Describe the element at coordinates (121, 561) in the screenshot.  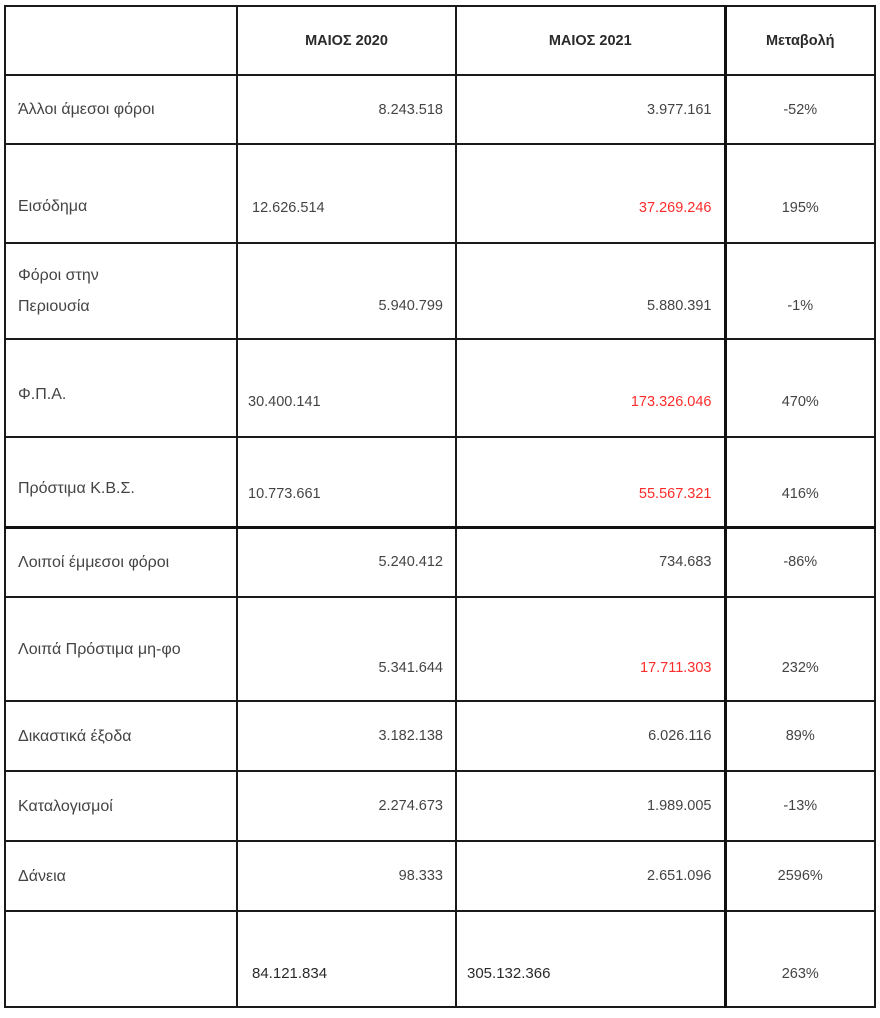
I see `row-label: Λοιποί έμμεσοι φόροι` at that location.